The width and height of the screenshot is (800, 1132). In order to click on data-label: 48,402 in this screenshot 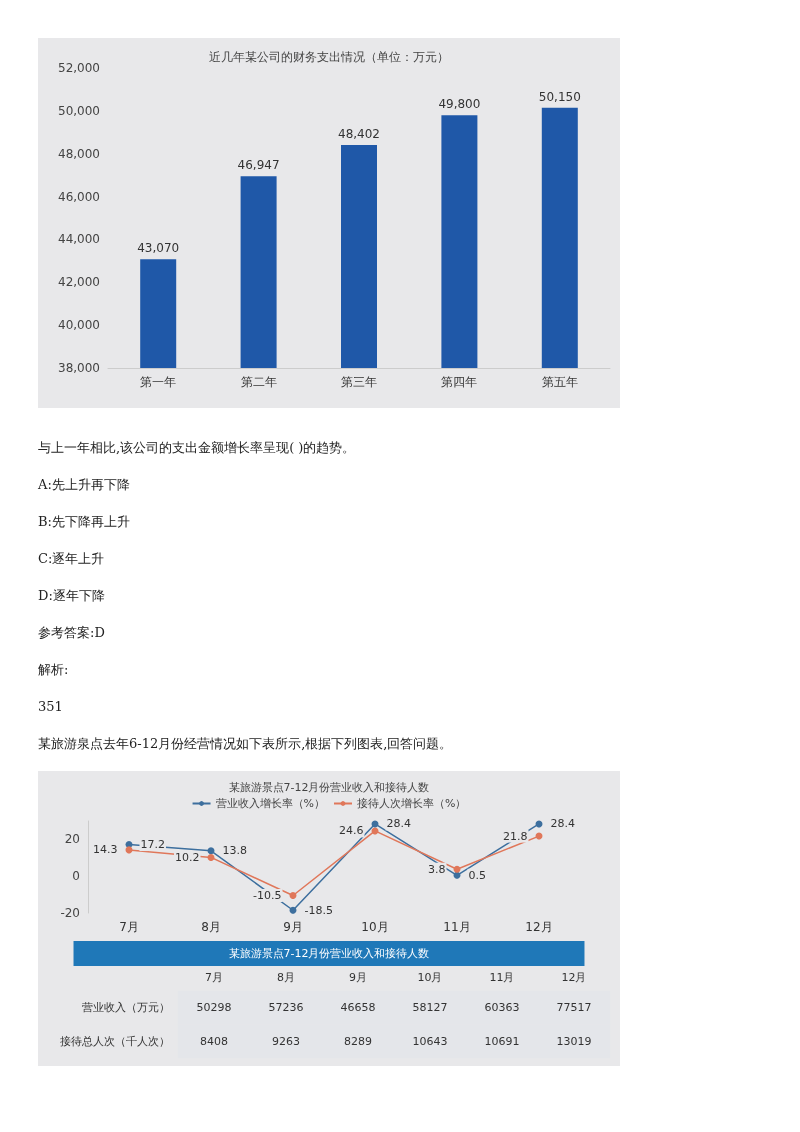, I will do `click(359, 134)`.